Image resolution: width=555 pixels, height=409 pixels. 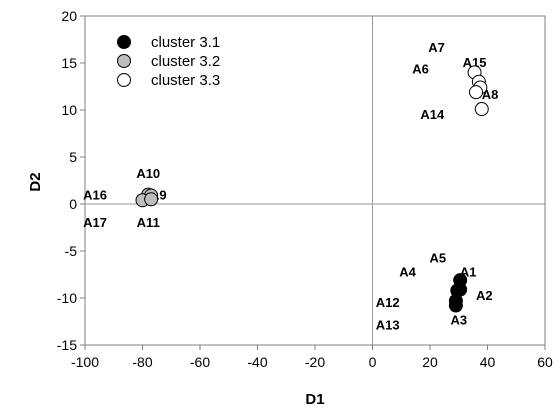 What do you see at coordinates (257, 362) in the screenshot?
I see `x-tick-label: -40` at bounding box center [257, 362].